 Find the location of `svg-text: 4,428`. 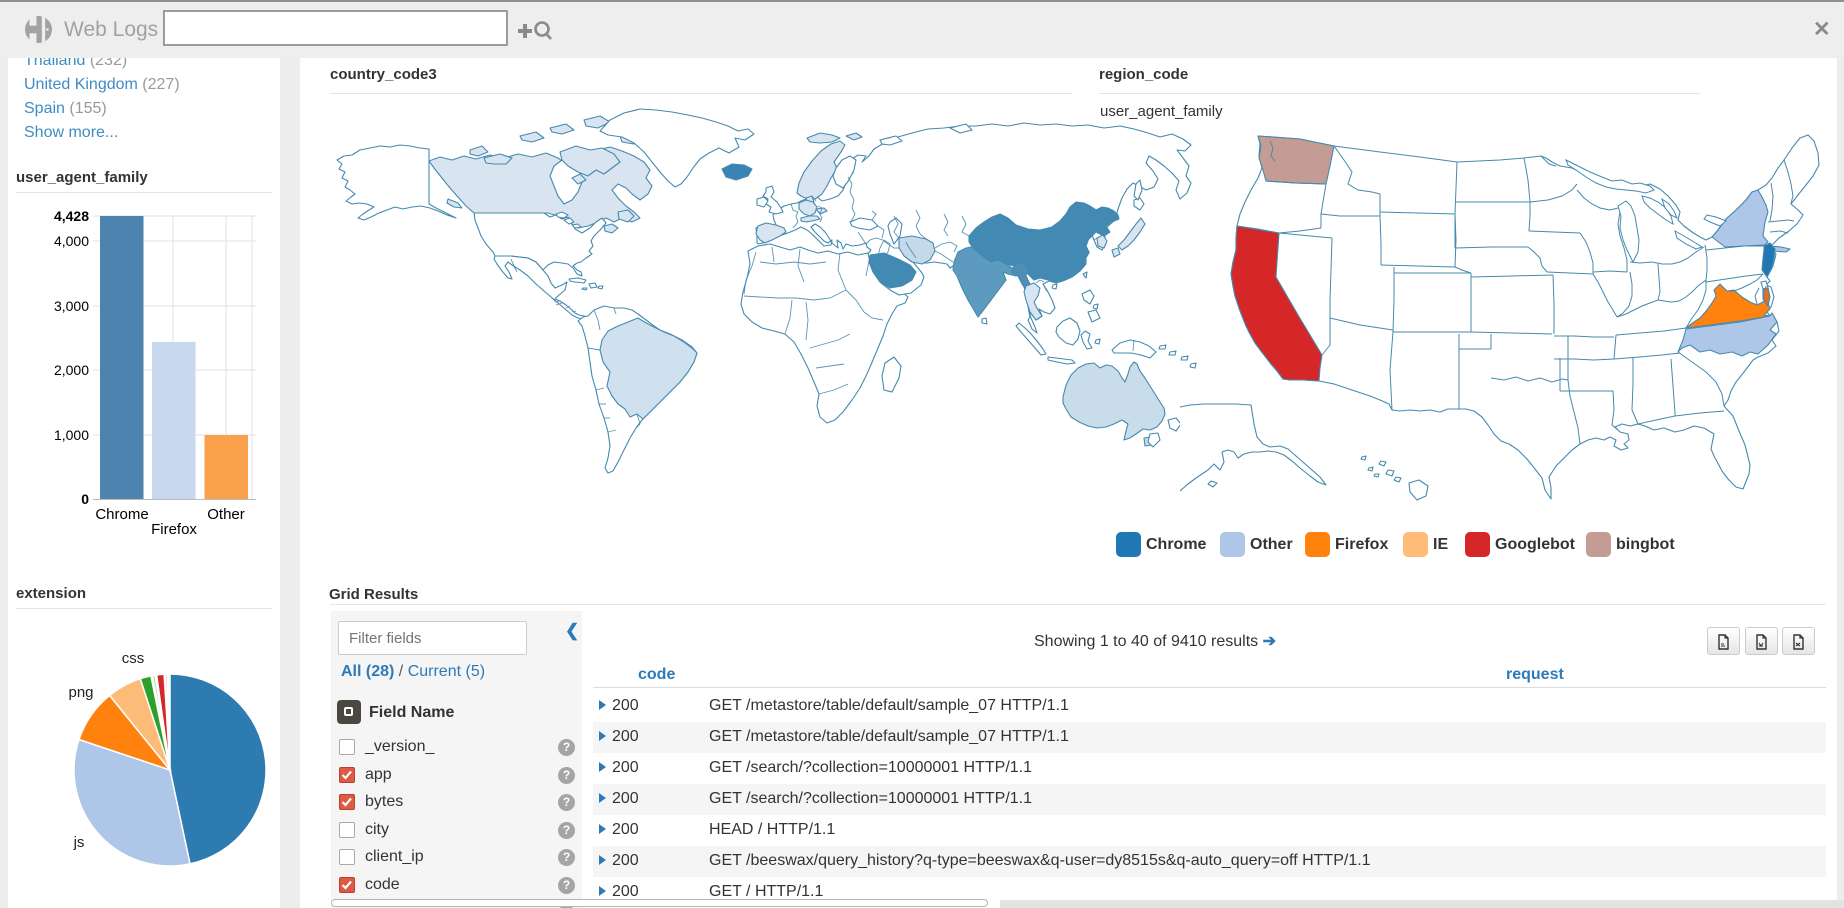

svg-text: 4,428 is located at coordinates (71, 216).